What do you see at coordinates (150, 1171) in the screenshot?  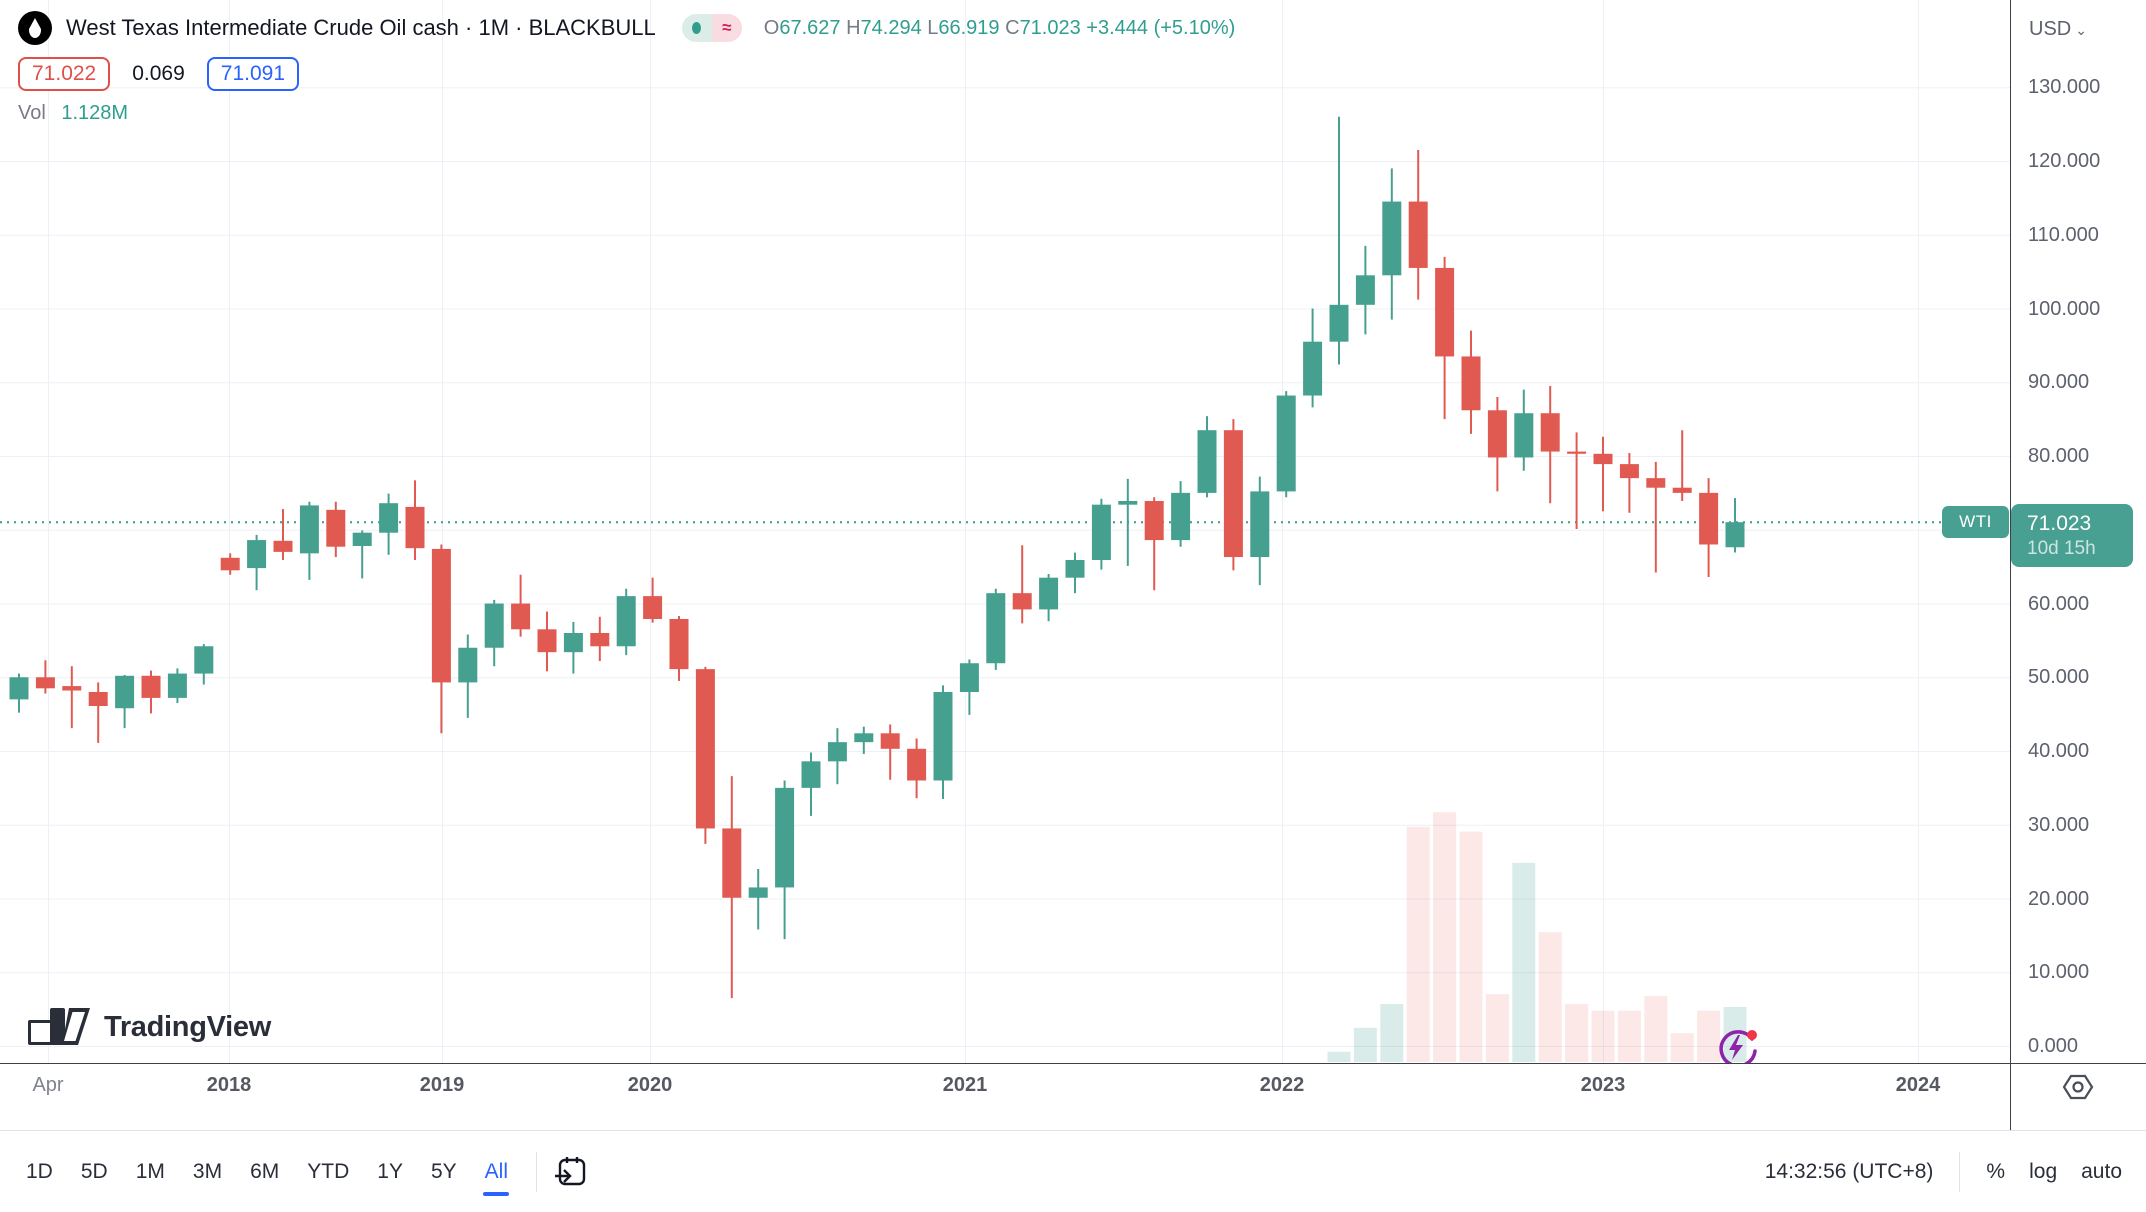 I see `range-button-1m: 1M` at bounding box center [150, 1171].